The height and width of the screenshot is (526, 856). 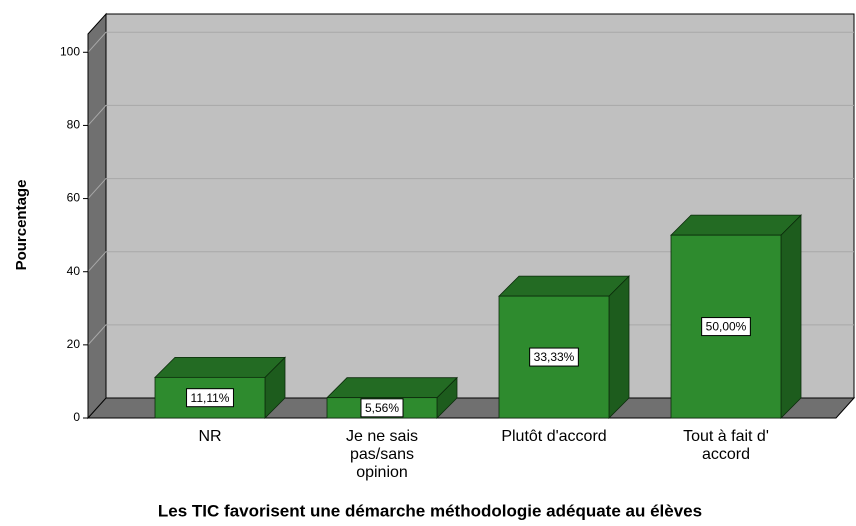 What do you see at coordinates (97, 216) in the screenshot?
I see `side-wall` at bounding box center [97, 216].